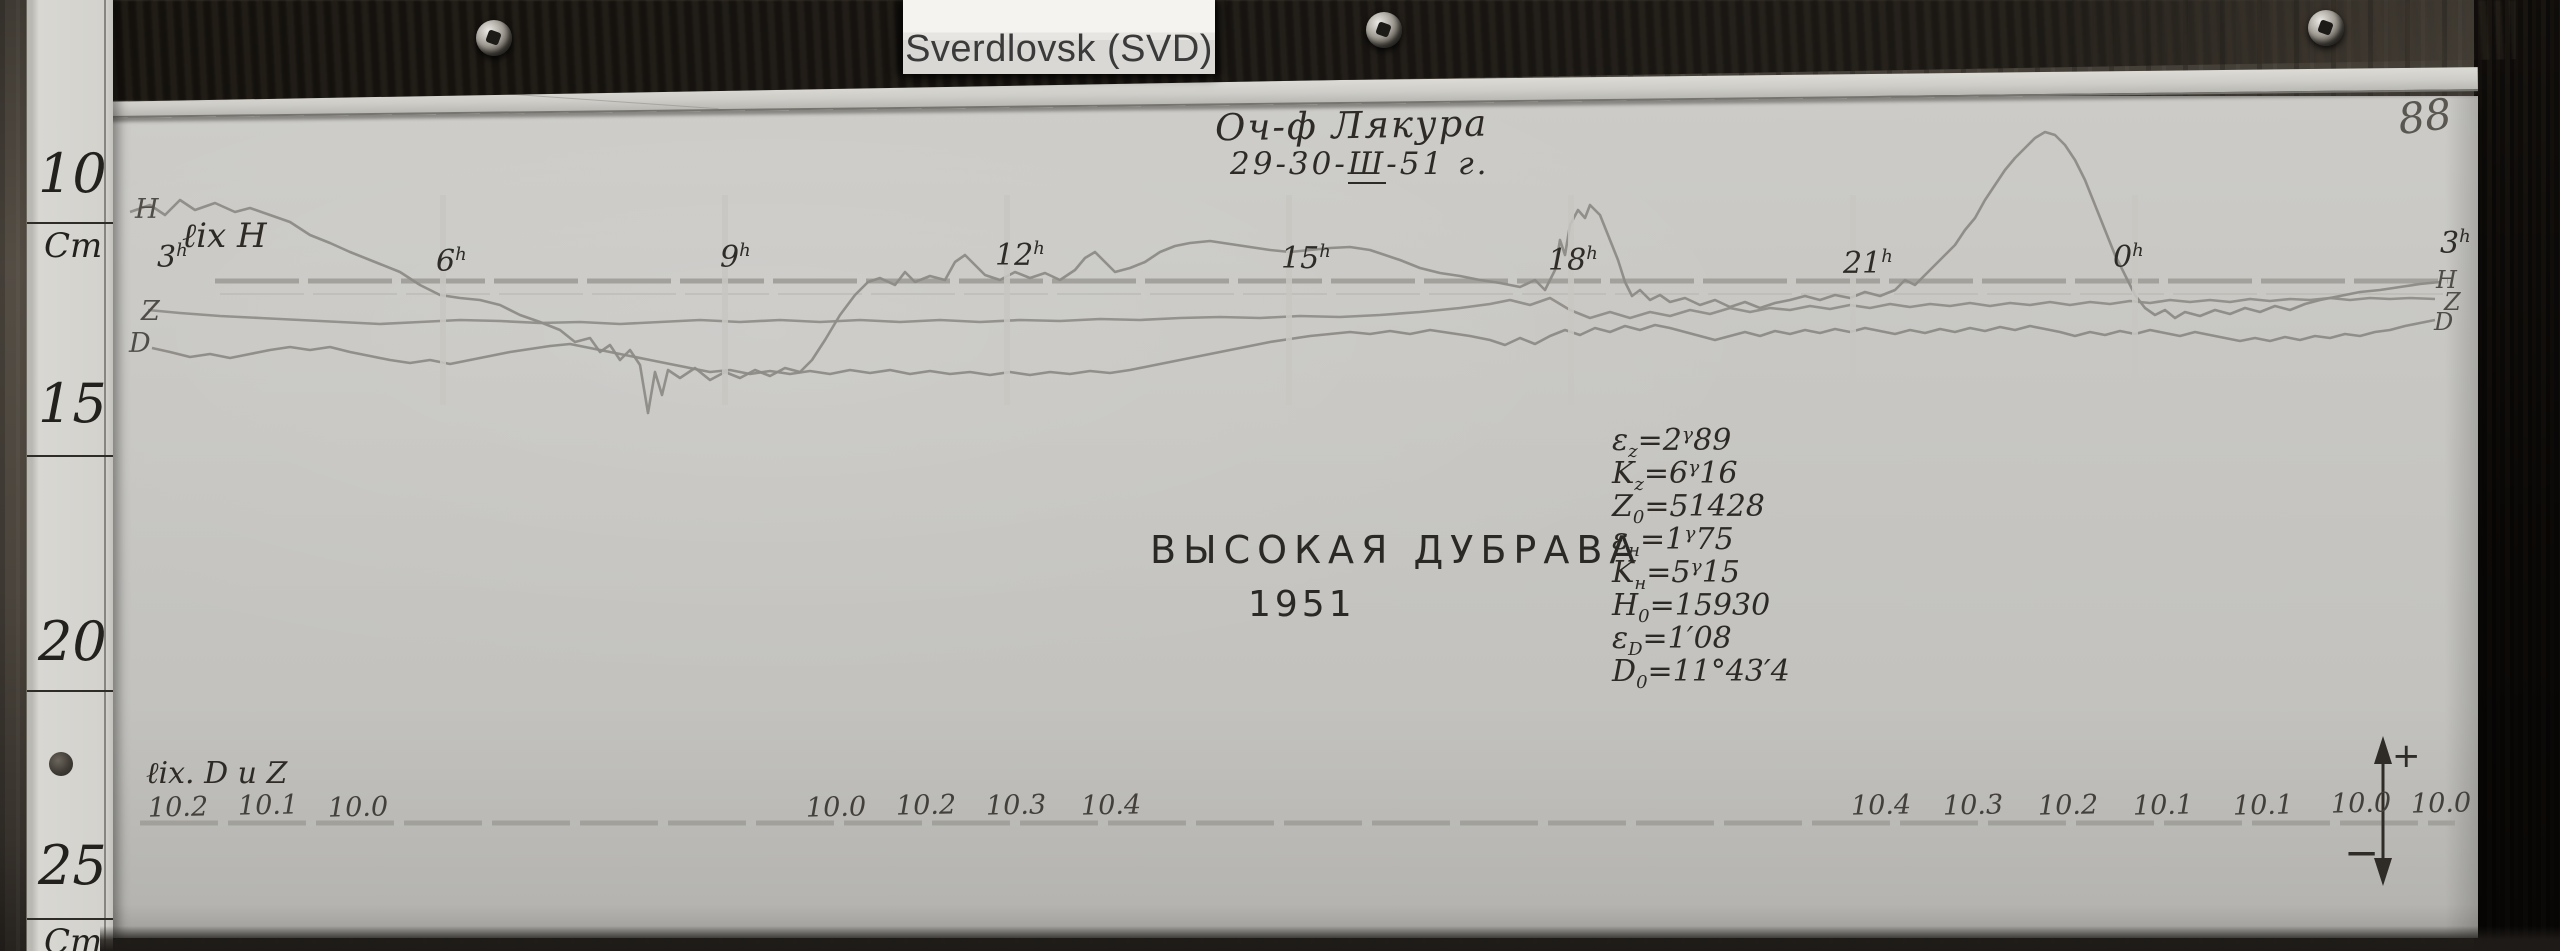  What do you see at coordinates (1302, 604) in the screenshot?
I see `station-year: 1951` at bounding box center [1302, 604].